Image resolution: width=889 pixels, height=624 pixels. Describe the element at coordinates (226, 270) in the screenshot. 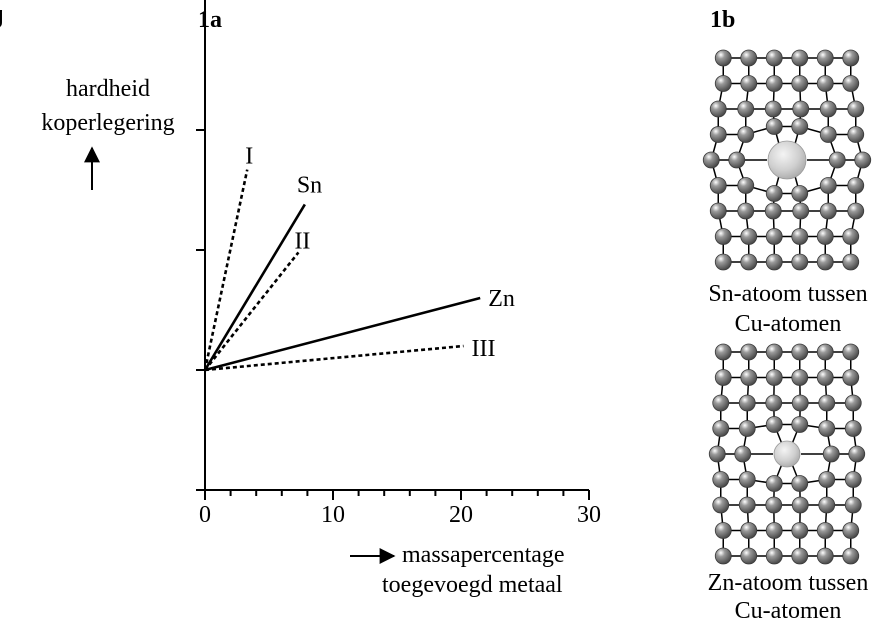

I see `series-line-i` at that location.